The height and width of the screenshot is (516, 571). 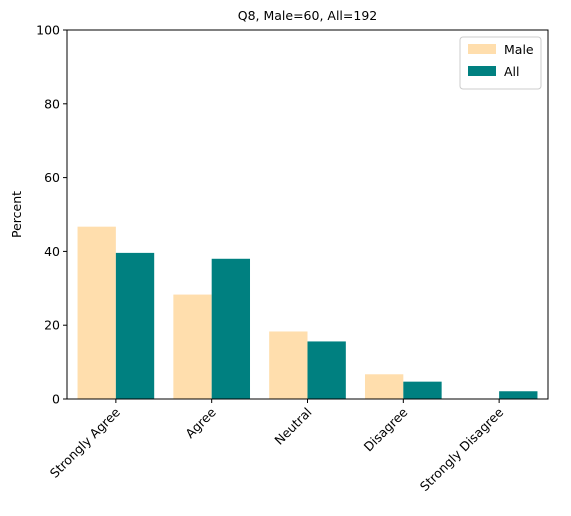 I want to click on y-axis-ticks: 0 20 40 60 80 100, so click(x=51, y=215).